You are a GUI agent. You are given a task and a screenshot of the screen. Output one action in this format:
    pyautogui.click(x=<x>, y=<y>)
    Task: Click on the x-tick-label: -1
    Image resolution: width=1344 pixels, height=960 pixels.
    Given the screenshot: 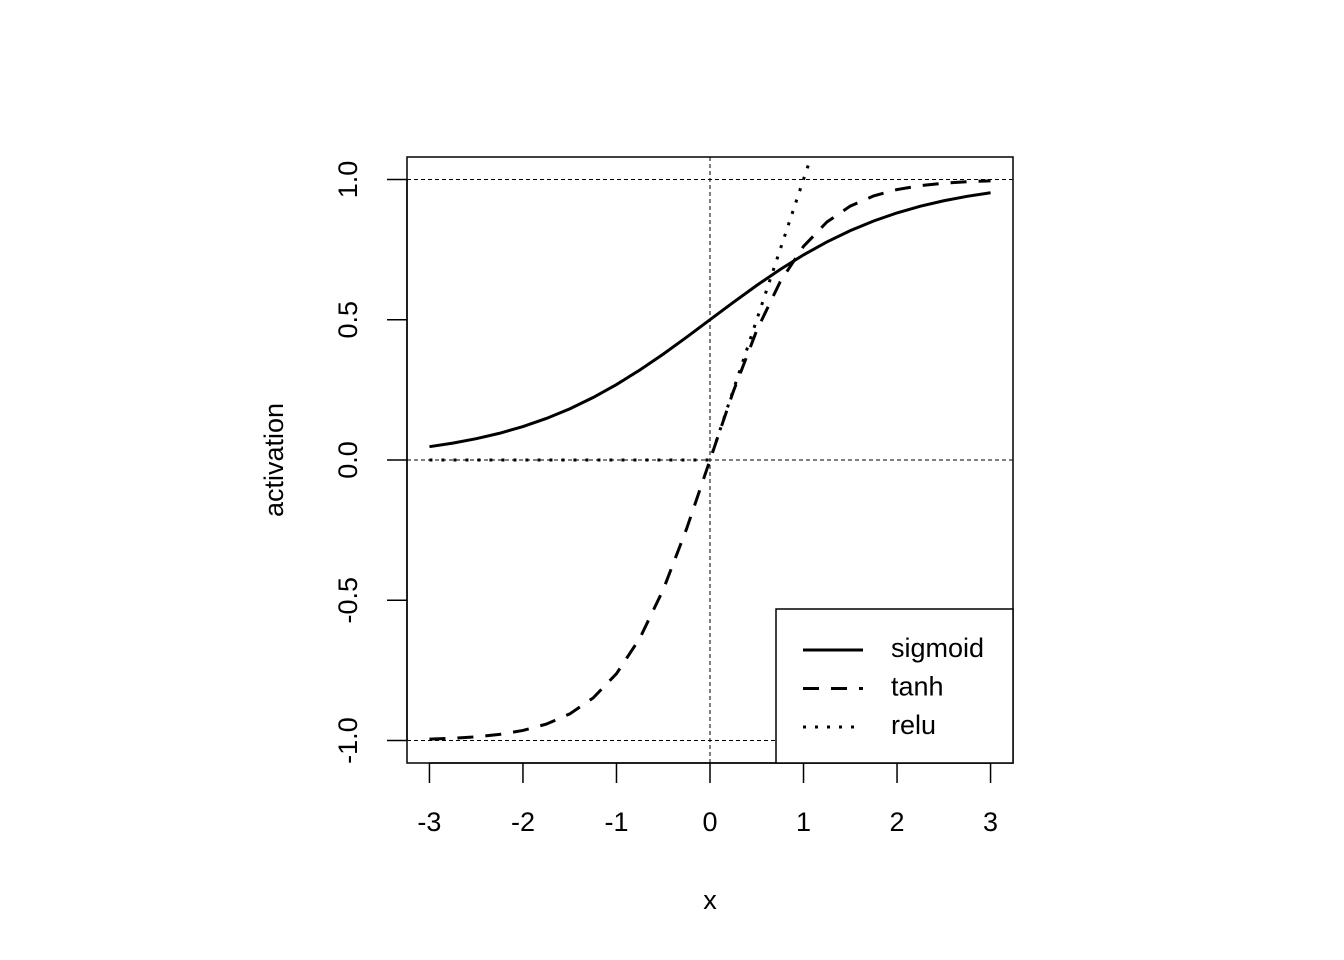 What is the action you would take?
    pyautogui.click(x=616, y=822)
    